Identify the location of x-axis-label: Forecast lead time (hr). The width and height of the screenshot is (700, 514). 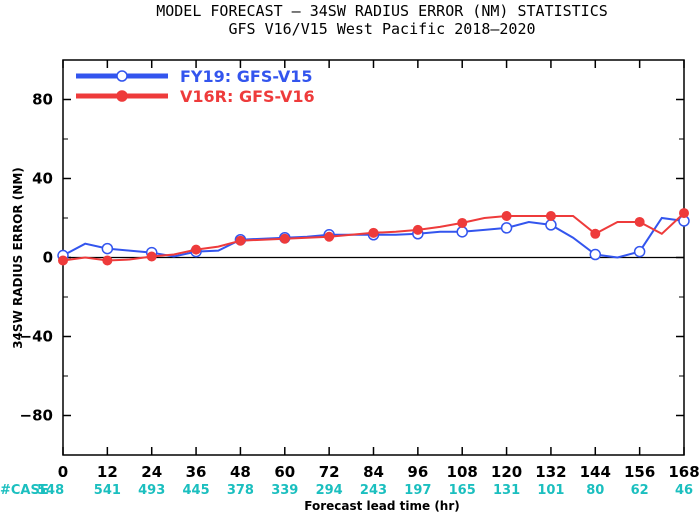
(382, 506).